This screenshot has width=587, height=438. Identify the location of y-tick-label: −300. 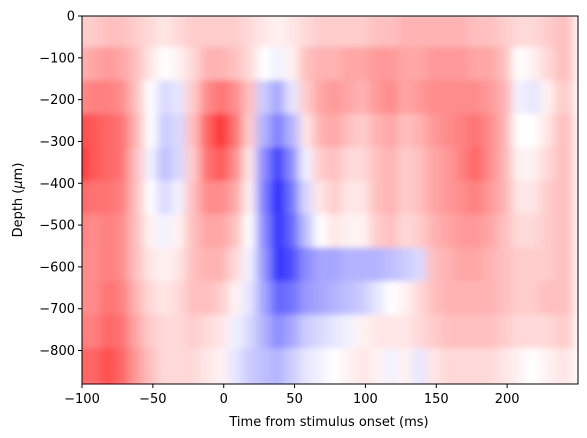
(57, 142).